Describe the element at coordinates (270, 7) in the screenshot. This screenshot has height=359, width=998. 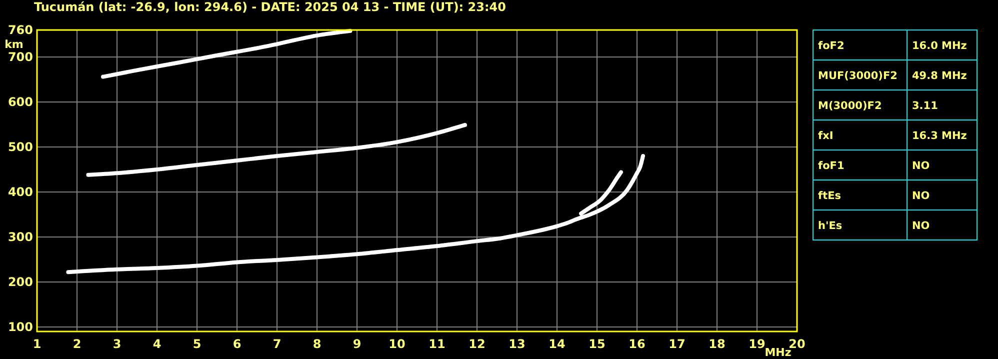
I see `chart-title: Tucumán (lat: -26.9, lon: 294.6) - DATE: 2025 04 13 - TIME (UT): 23:40` at that location.